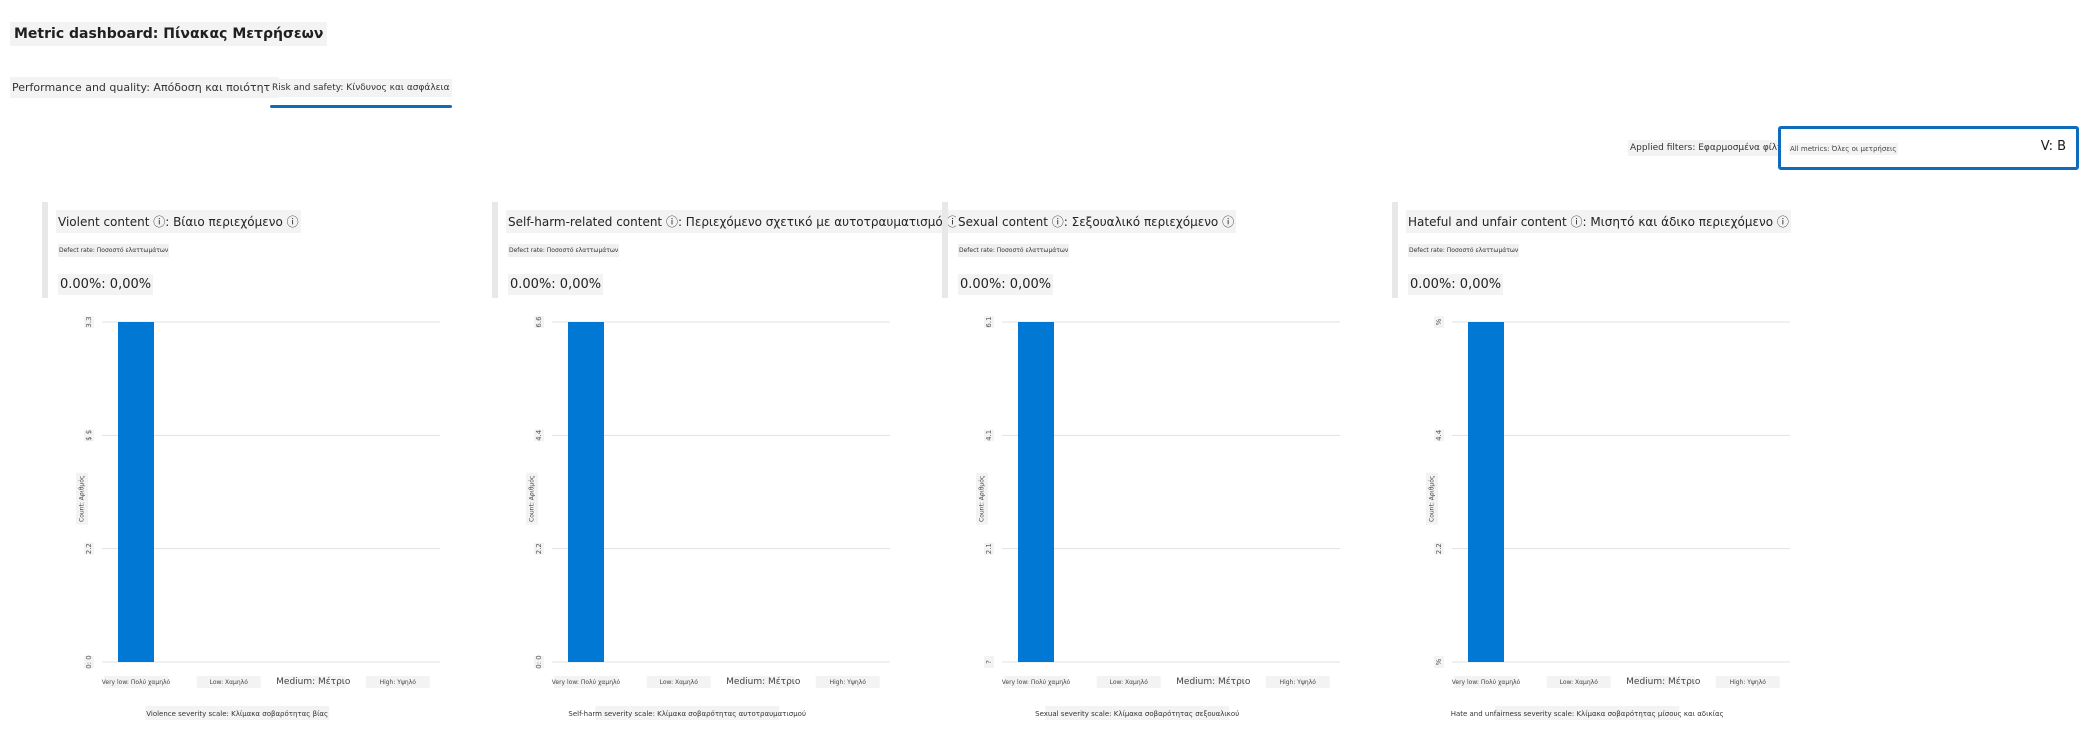 This screenshot has height=742, width=2083. I want to click on y-tick-label: 2.1, so click(989, 548).